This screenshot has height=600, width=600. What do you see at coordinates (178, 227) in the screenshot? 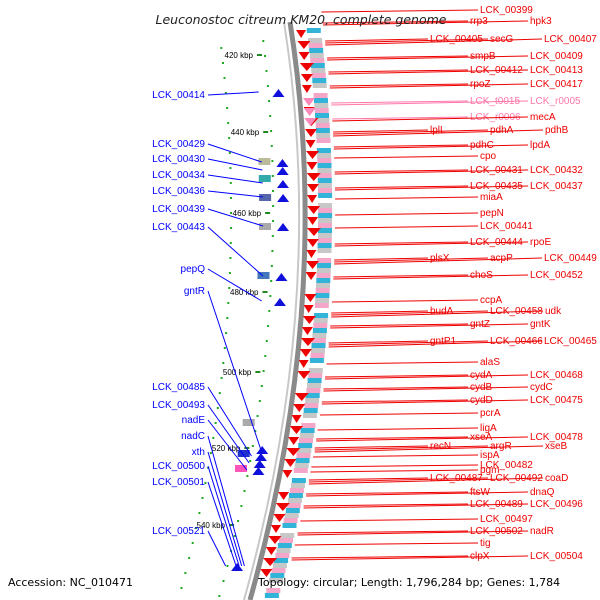
I see `left-gene-label: LCK_00443` at bounding box center [178, 227].